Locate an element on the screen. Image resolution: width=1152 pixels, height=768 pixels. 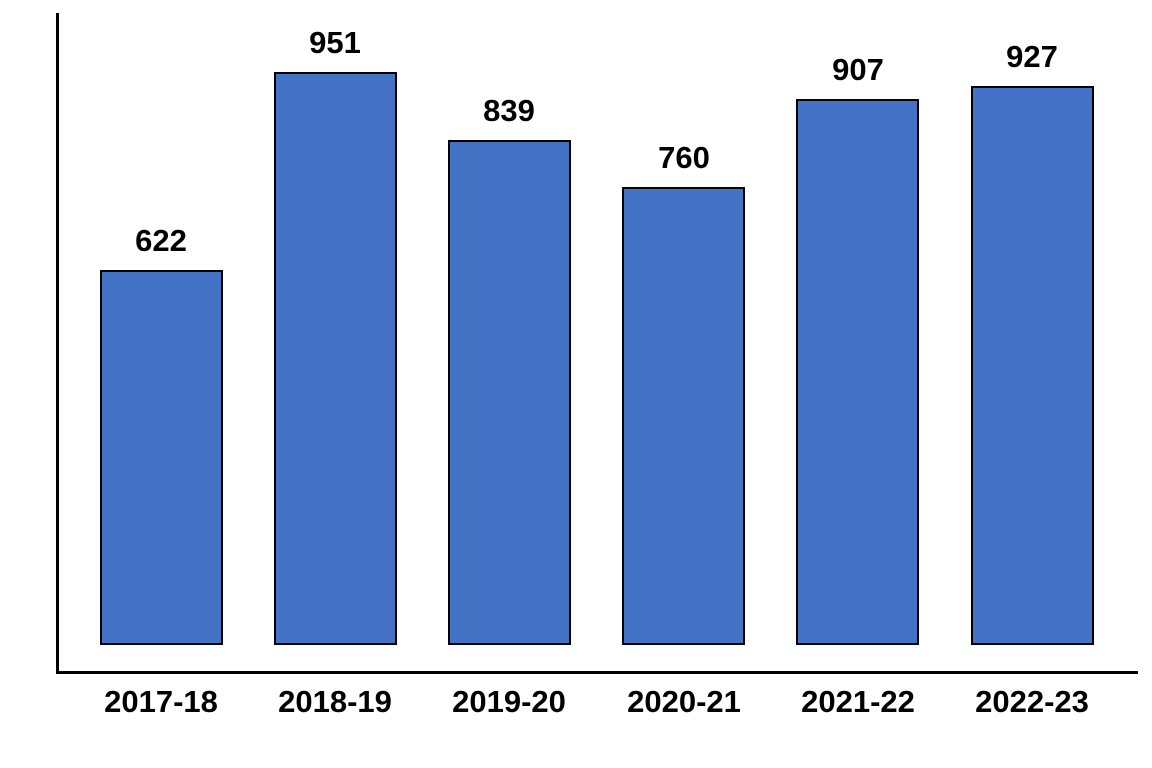
bar-value-label: 622 is located at coordinates (161, 240).